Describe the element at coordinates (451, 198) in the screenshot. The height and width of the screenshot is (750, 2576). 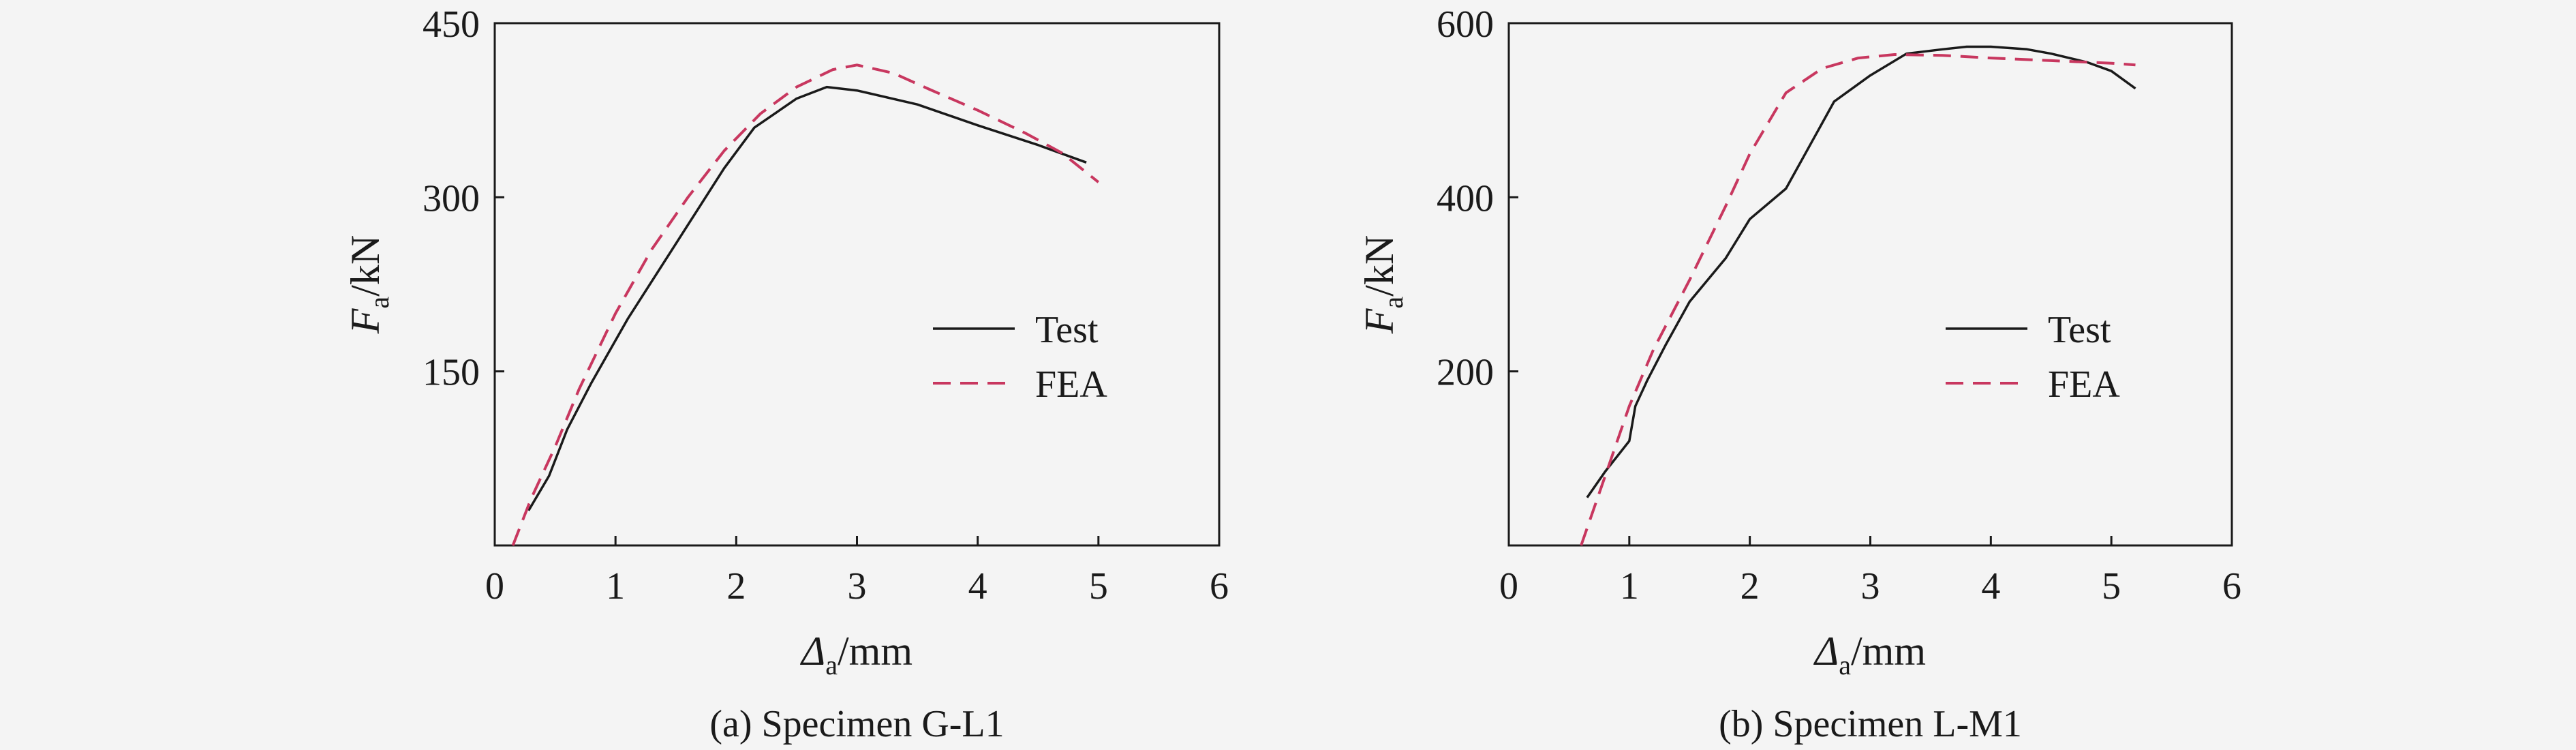
I see `y-tick-label: 300` at that location.